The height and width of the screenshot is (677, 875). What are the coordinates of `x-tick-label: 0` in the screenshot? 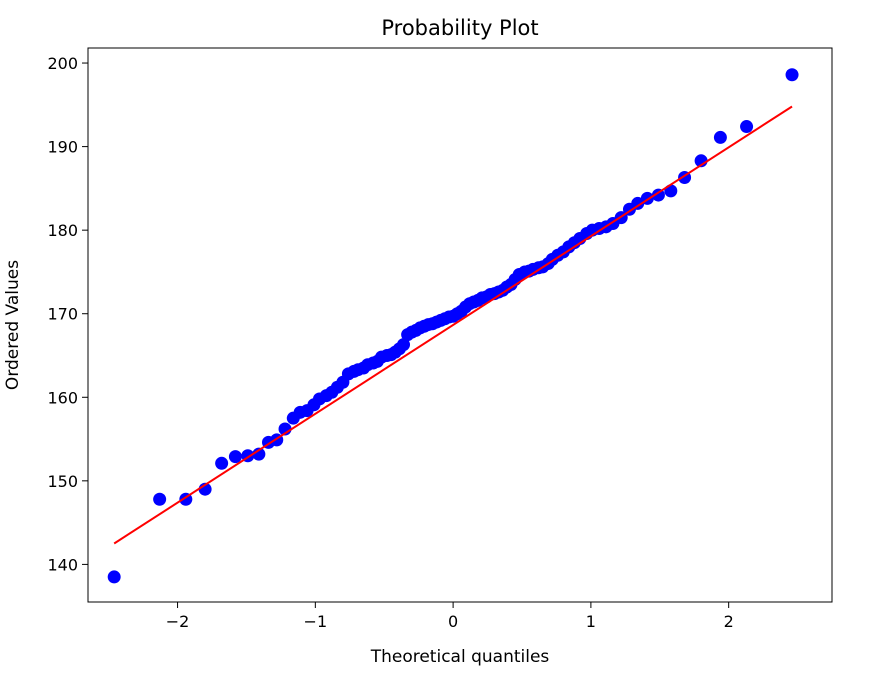 It's located at (453, 621).